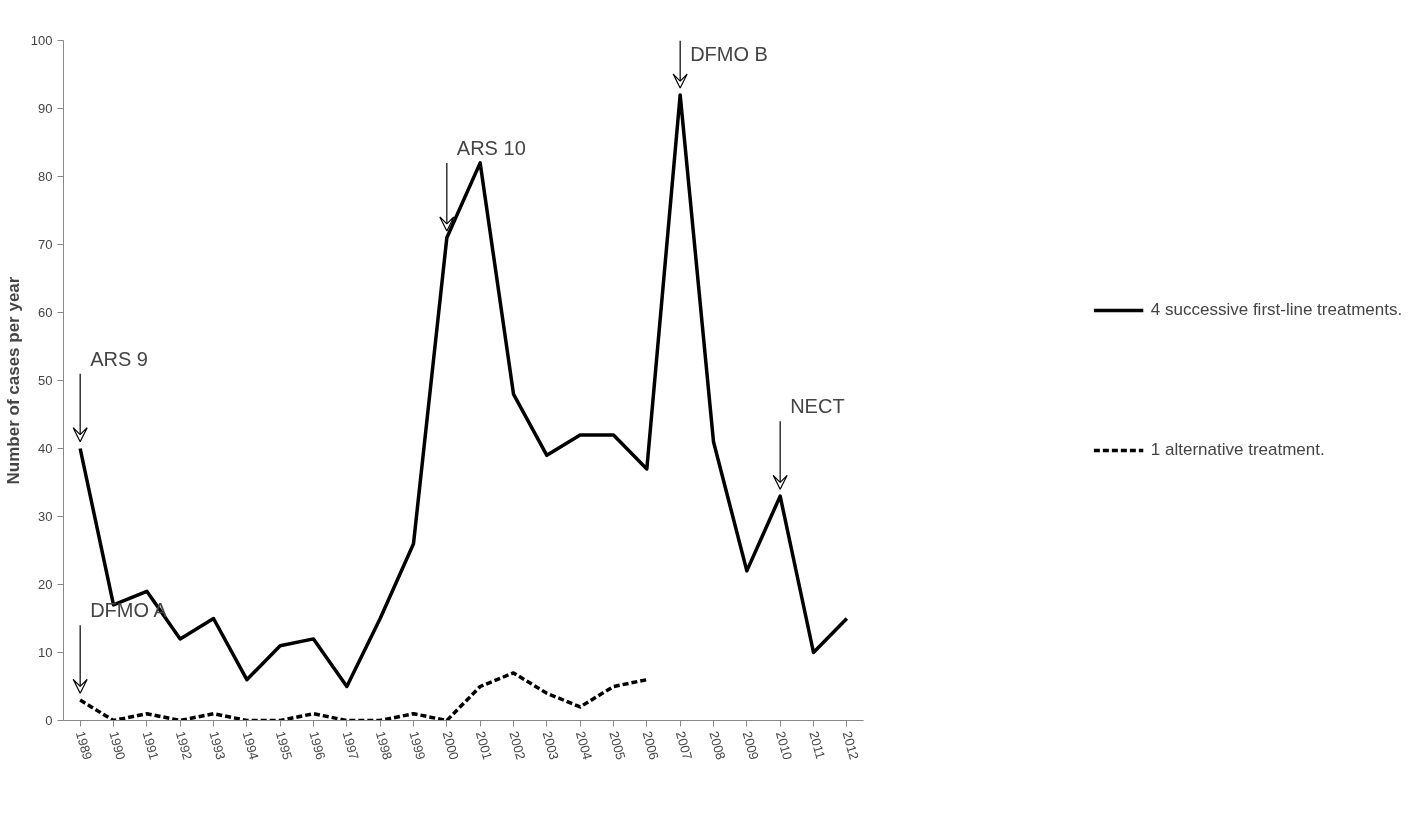 This screenshot has width=1412, height=818. I want to click on annotation: ARS 9, so click(119, 358).